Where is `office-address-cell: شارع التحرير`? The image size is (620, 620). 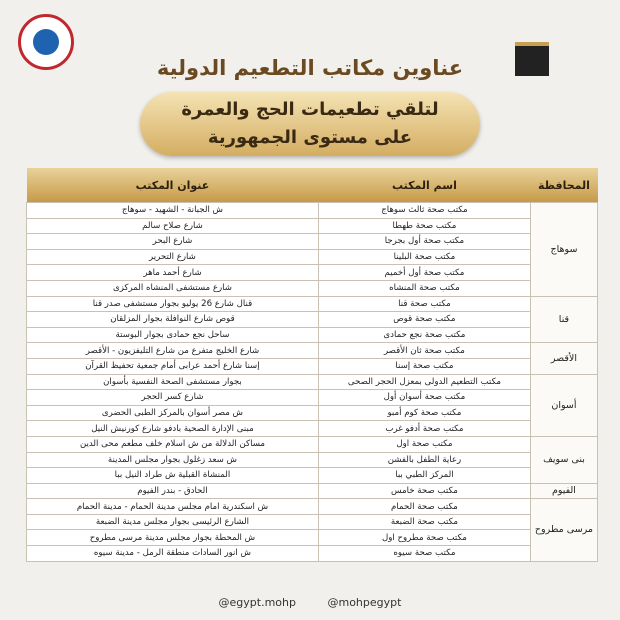
office-address-cell: شارع التحرير is located at coordinates (172, 257).